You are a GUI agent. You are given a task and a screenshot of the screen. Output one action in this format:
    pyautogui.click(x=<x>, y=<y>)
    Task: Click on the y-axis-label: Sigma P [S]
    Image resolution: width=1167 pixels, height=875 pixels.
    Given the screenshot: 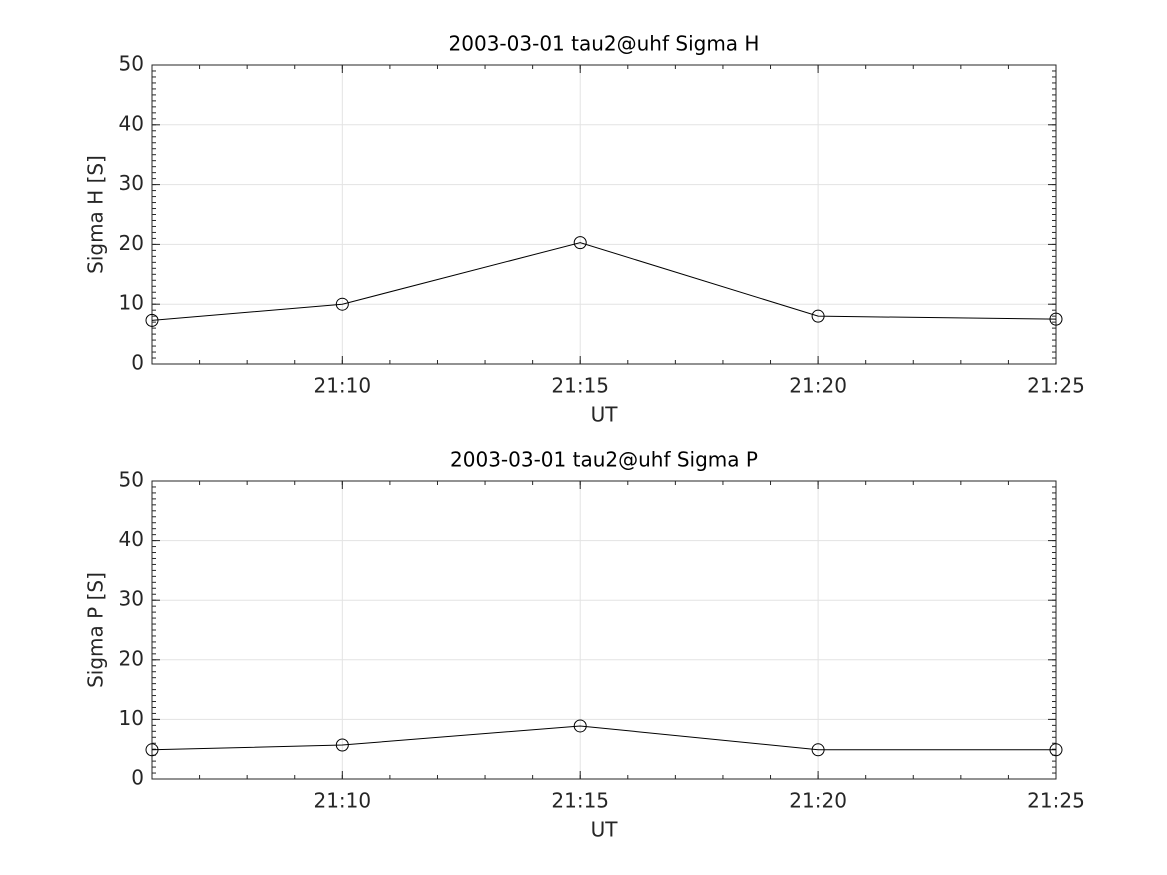 What is the action you would take?
    pyautogui.click(x=96, y=630)
    